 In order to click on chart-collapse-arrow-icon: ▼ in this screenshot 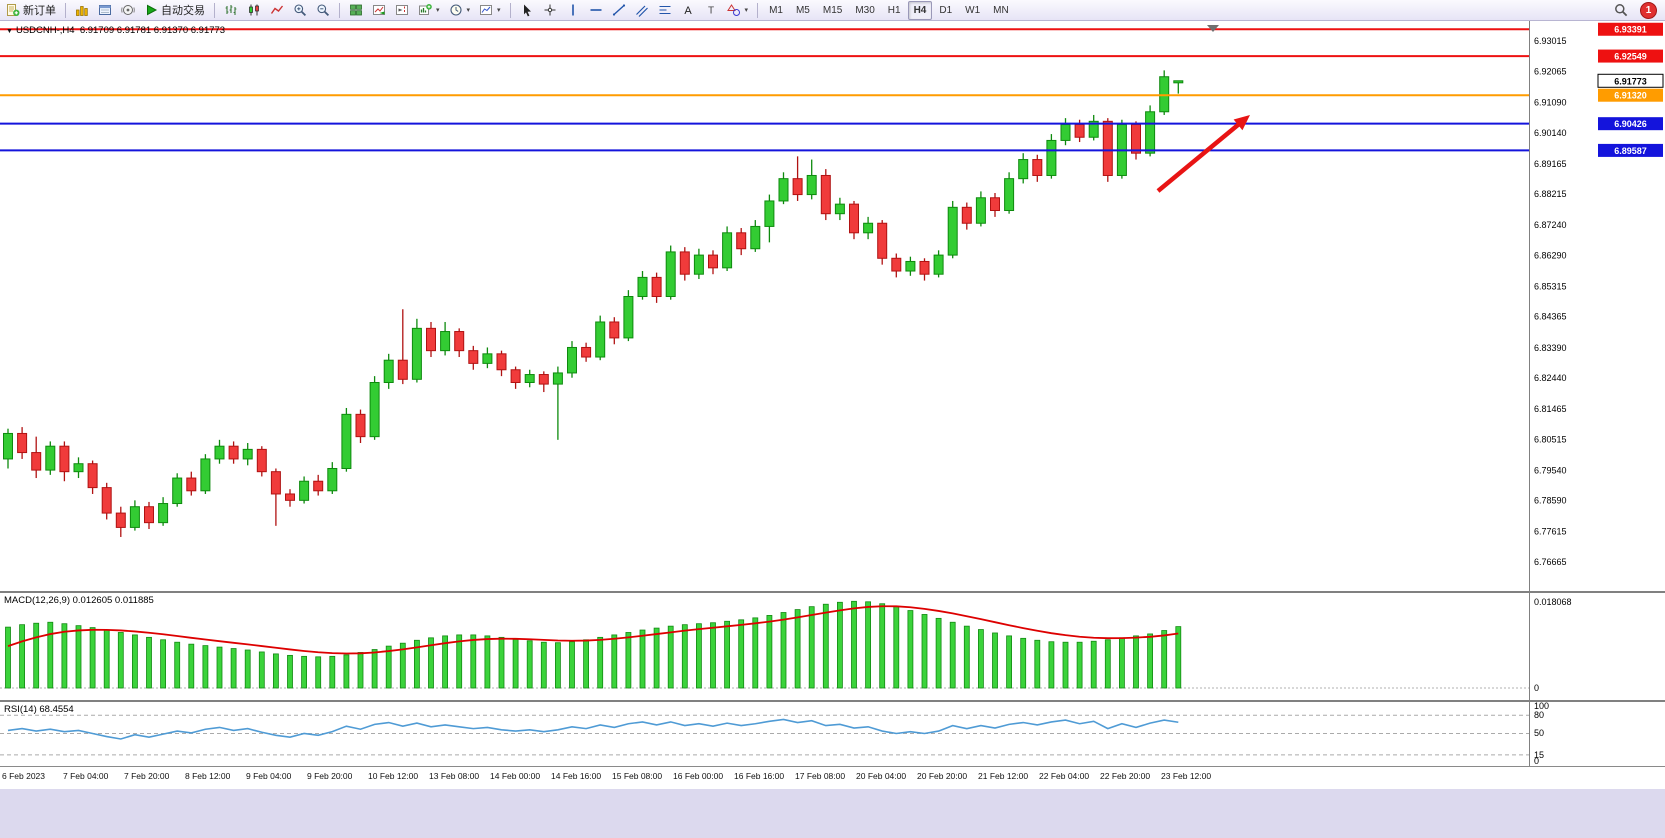, I will do `click(9, 31)`.